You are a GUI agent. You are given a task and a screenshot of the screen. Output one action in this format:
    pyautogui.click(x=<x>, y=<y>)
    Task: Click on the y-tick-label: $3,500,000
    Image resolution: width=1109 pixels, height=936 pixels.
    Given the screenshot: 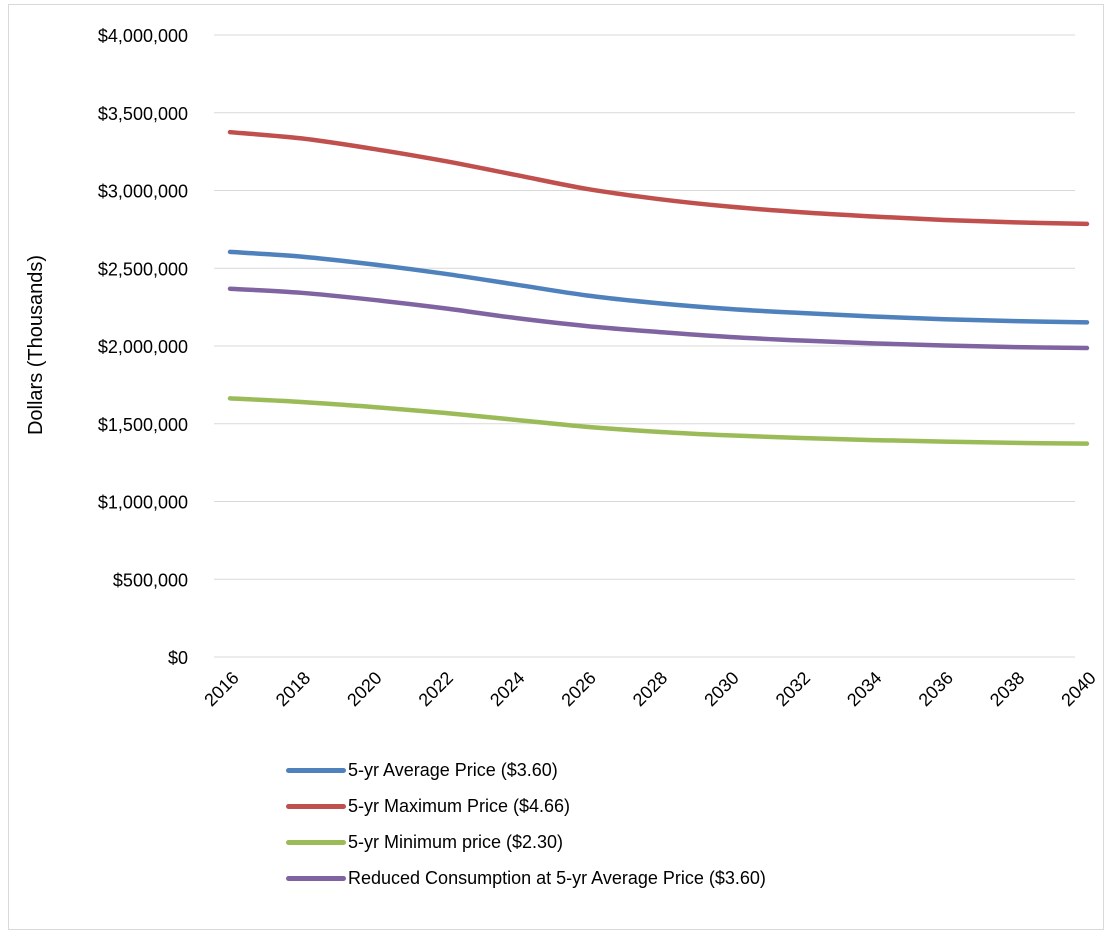 What is the action you would take?
    pyautogui.click(x=143, y=114)
    